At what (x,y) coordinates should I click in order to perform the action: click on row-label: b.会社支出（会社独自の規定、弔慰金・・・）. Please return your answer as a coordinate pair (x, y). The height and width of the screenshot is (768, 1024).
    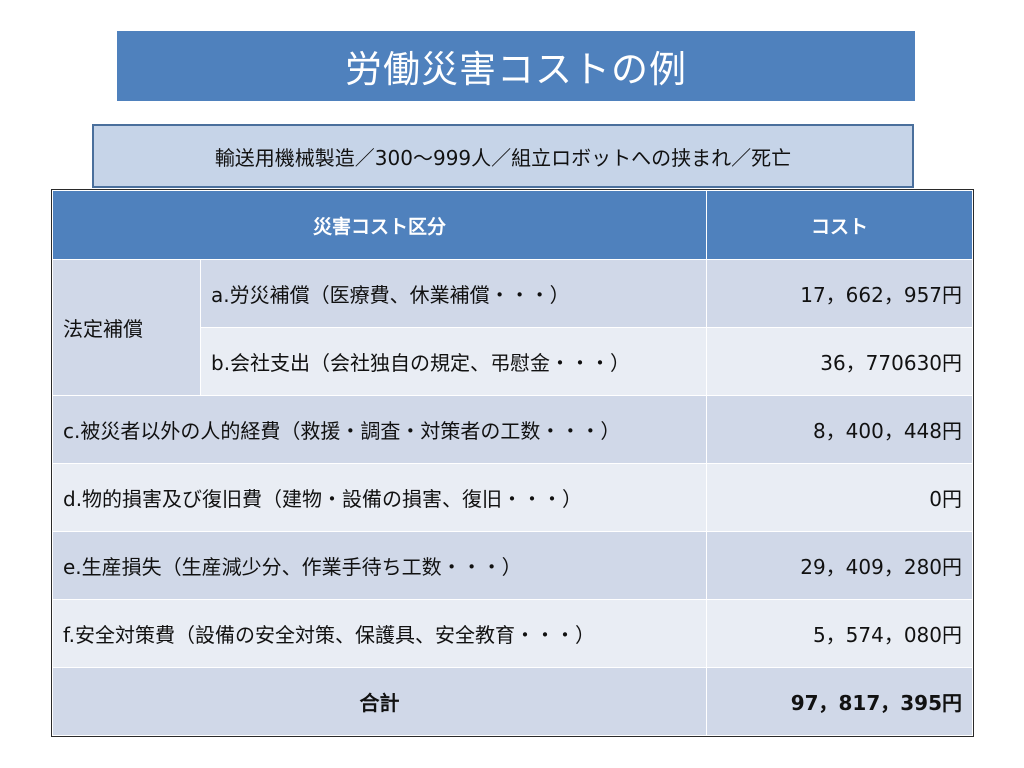
    Looking at the image, I should click on (453, 361).